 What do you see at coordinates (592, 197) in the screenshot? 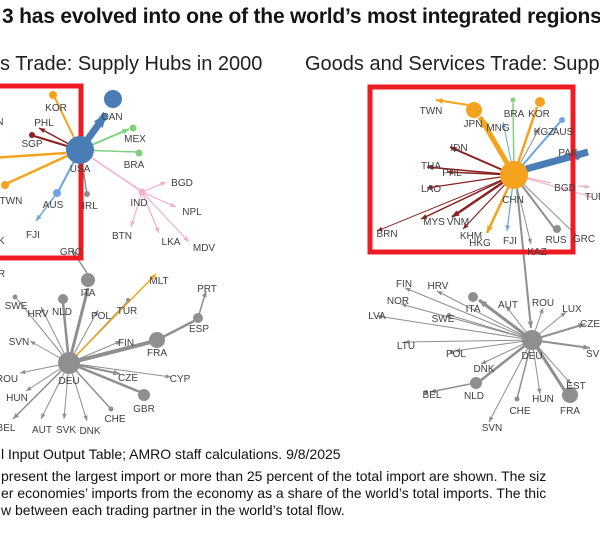
I see `economy-label-TUR: TUR` at bounding box center [592, 197].